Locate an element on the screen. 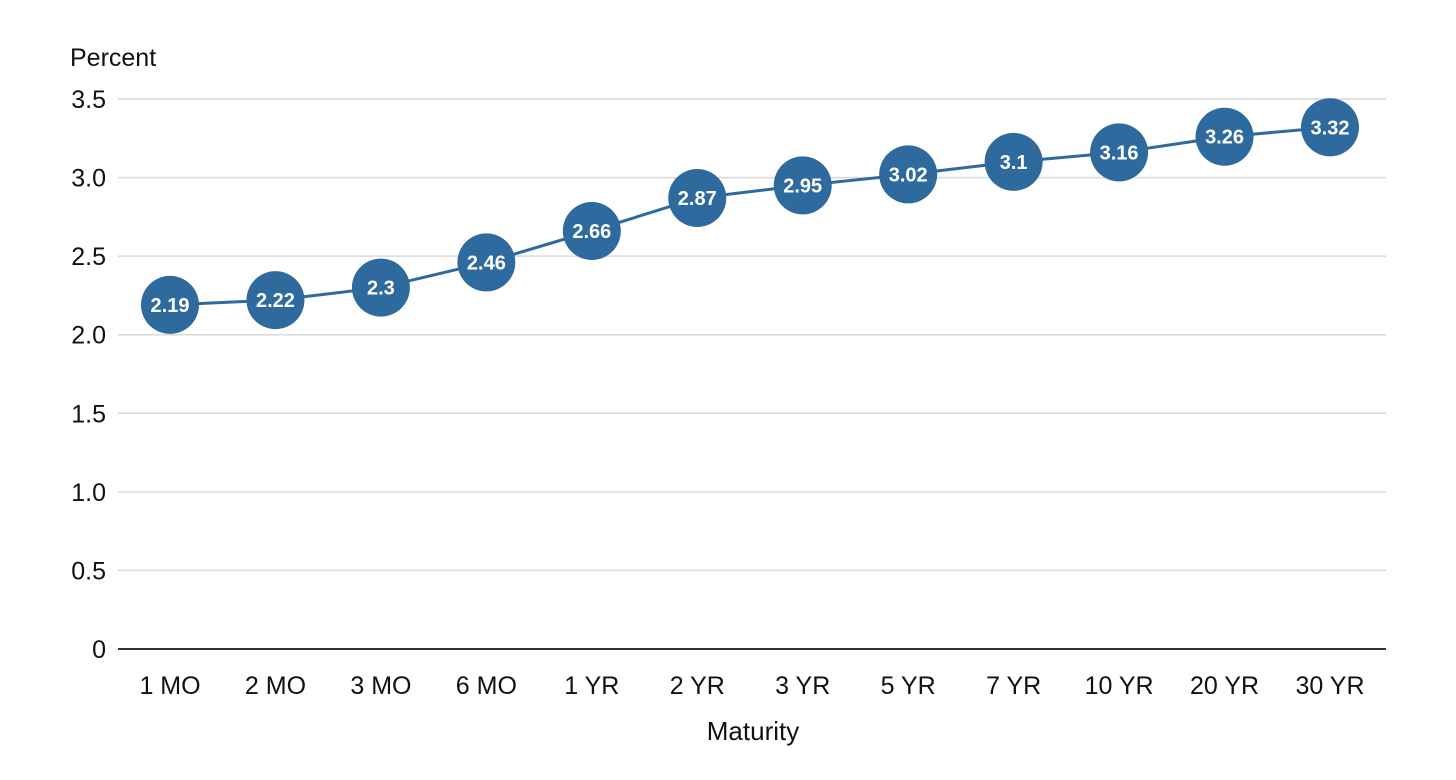 The image size is (1456, 780). x-tick-label: 5 YR is located at coordinates (908, 686).